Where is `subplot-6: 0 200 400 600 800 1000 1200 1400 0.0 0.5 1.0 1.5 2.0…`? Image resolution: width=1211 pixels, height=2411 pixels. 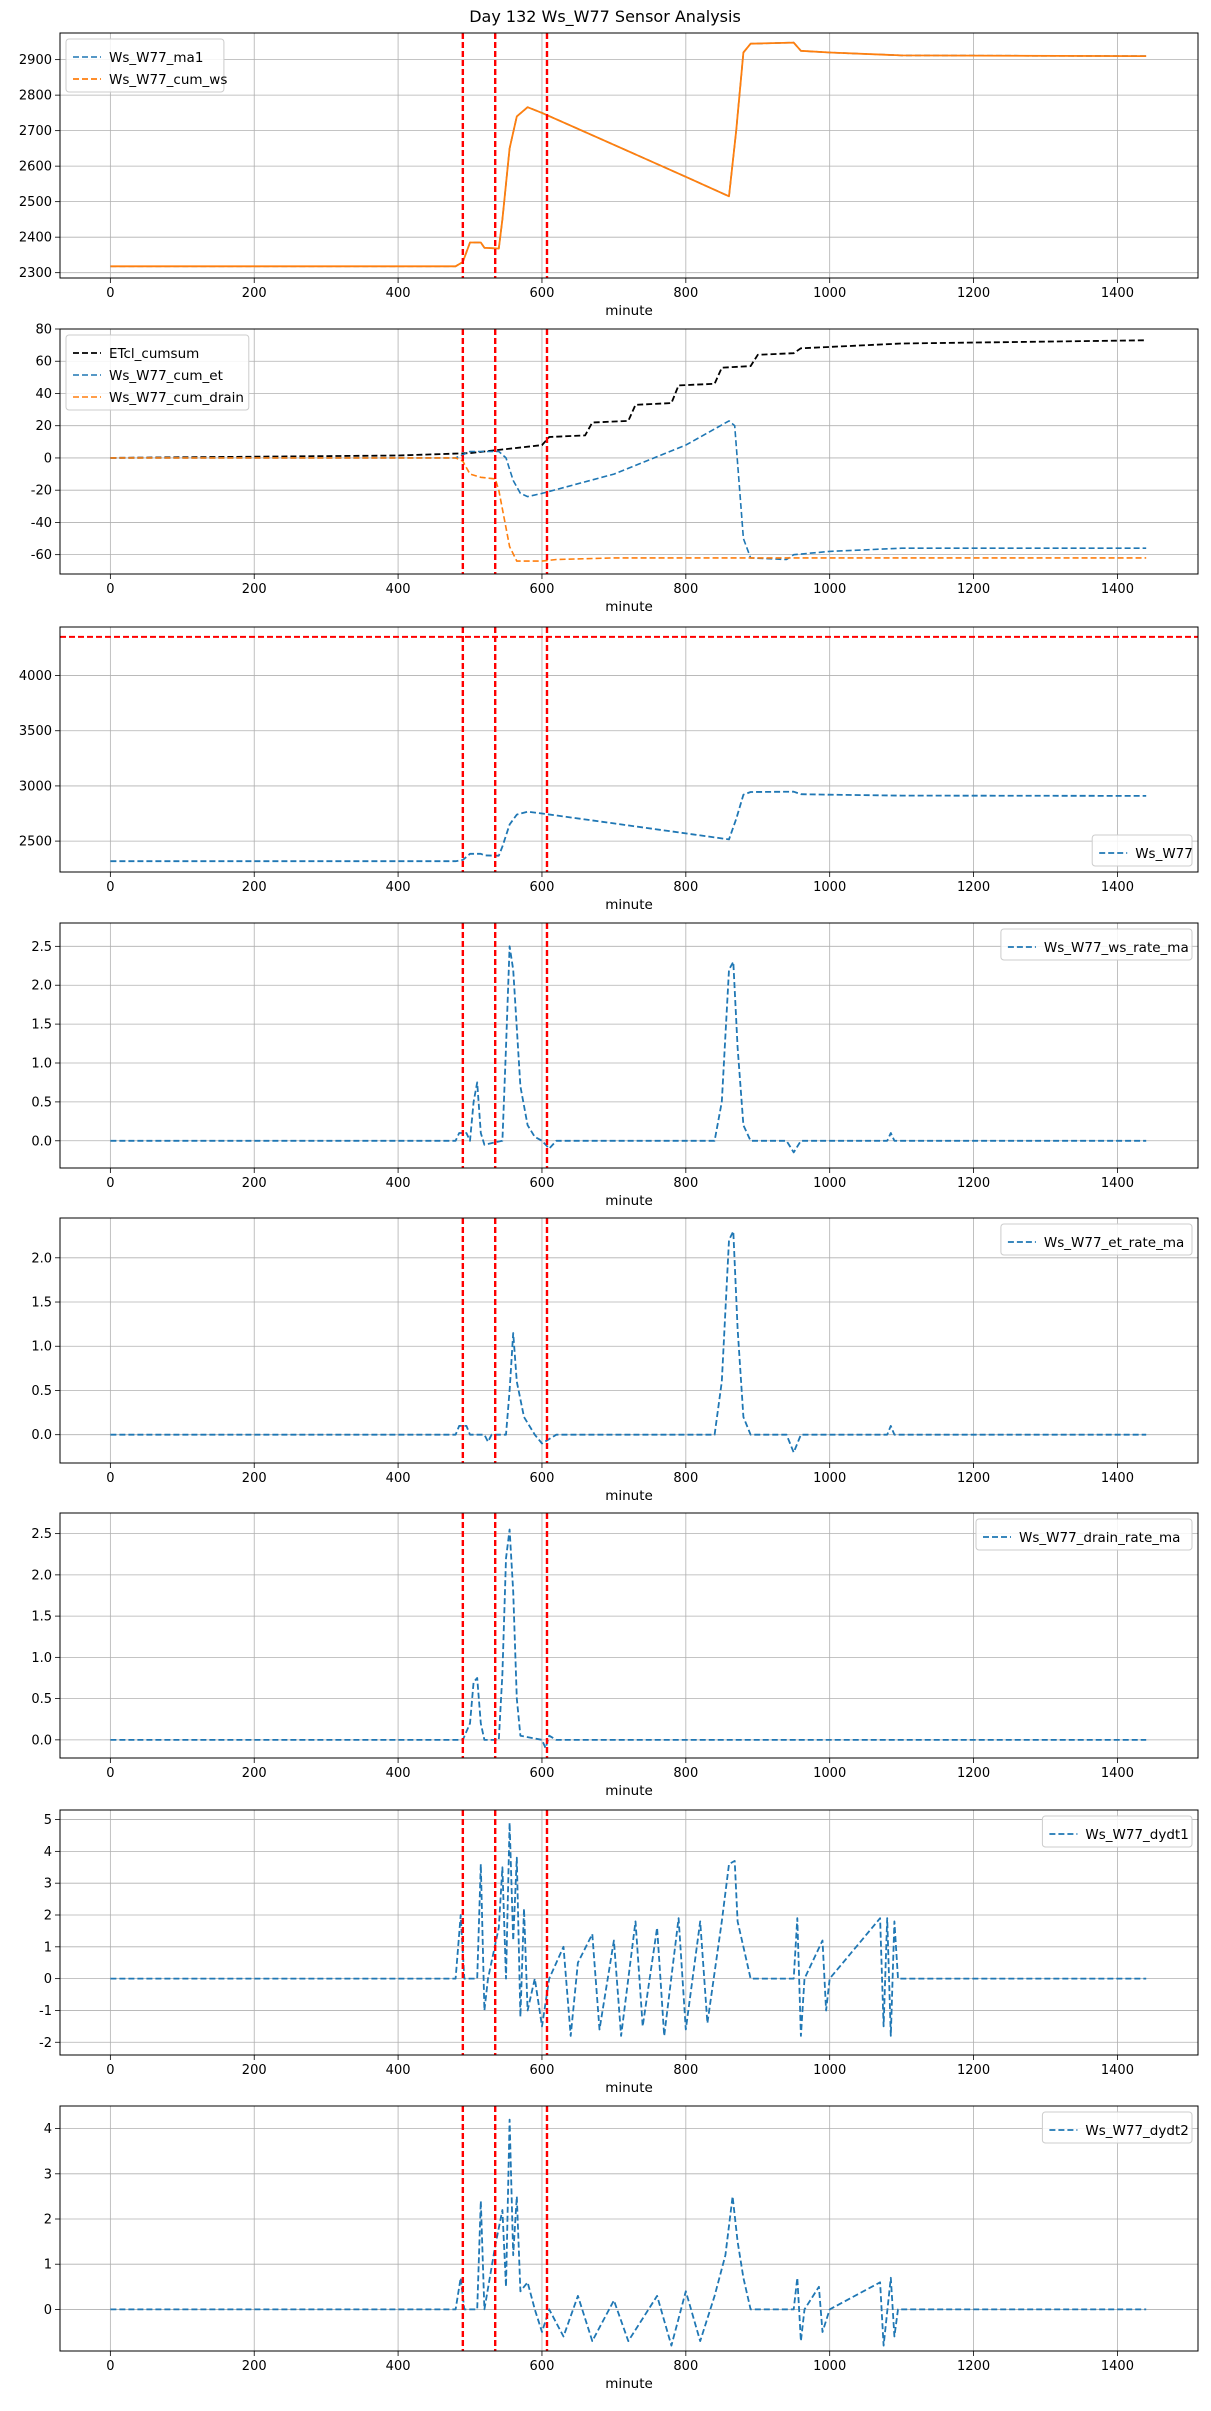
subplot-6: 0 200 400 600 800 1000 1200 1400 0.0 0.5 1.0 1.5 2.0… is located at coordinates (615, 1655).